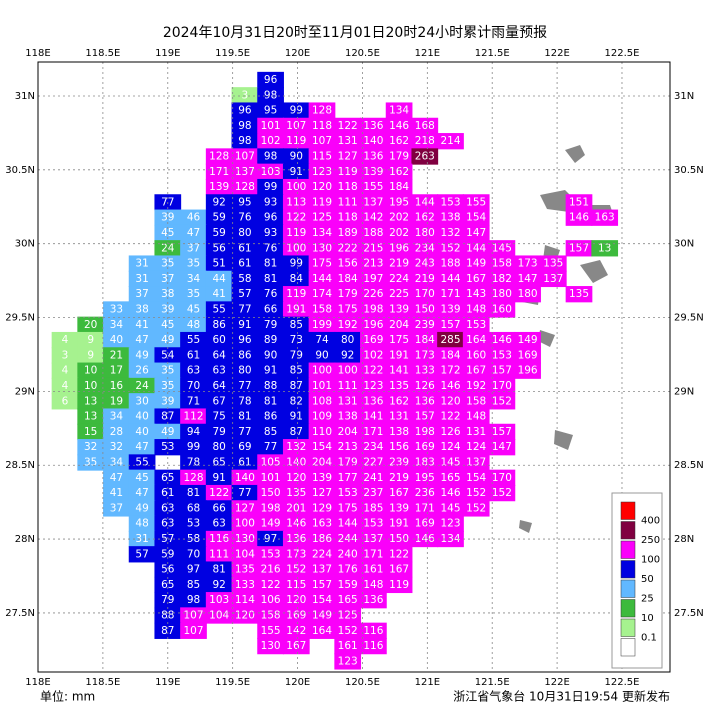 This screenshot has width=710, height=710. Describe the element at coordinates (219, 600) in the screenshot. I see `rain-value: 103` at that location.